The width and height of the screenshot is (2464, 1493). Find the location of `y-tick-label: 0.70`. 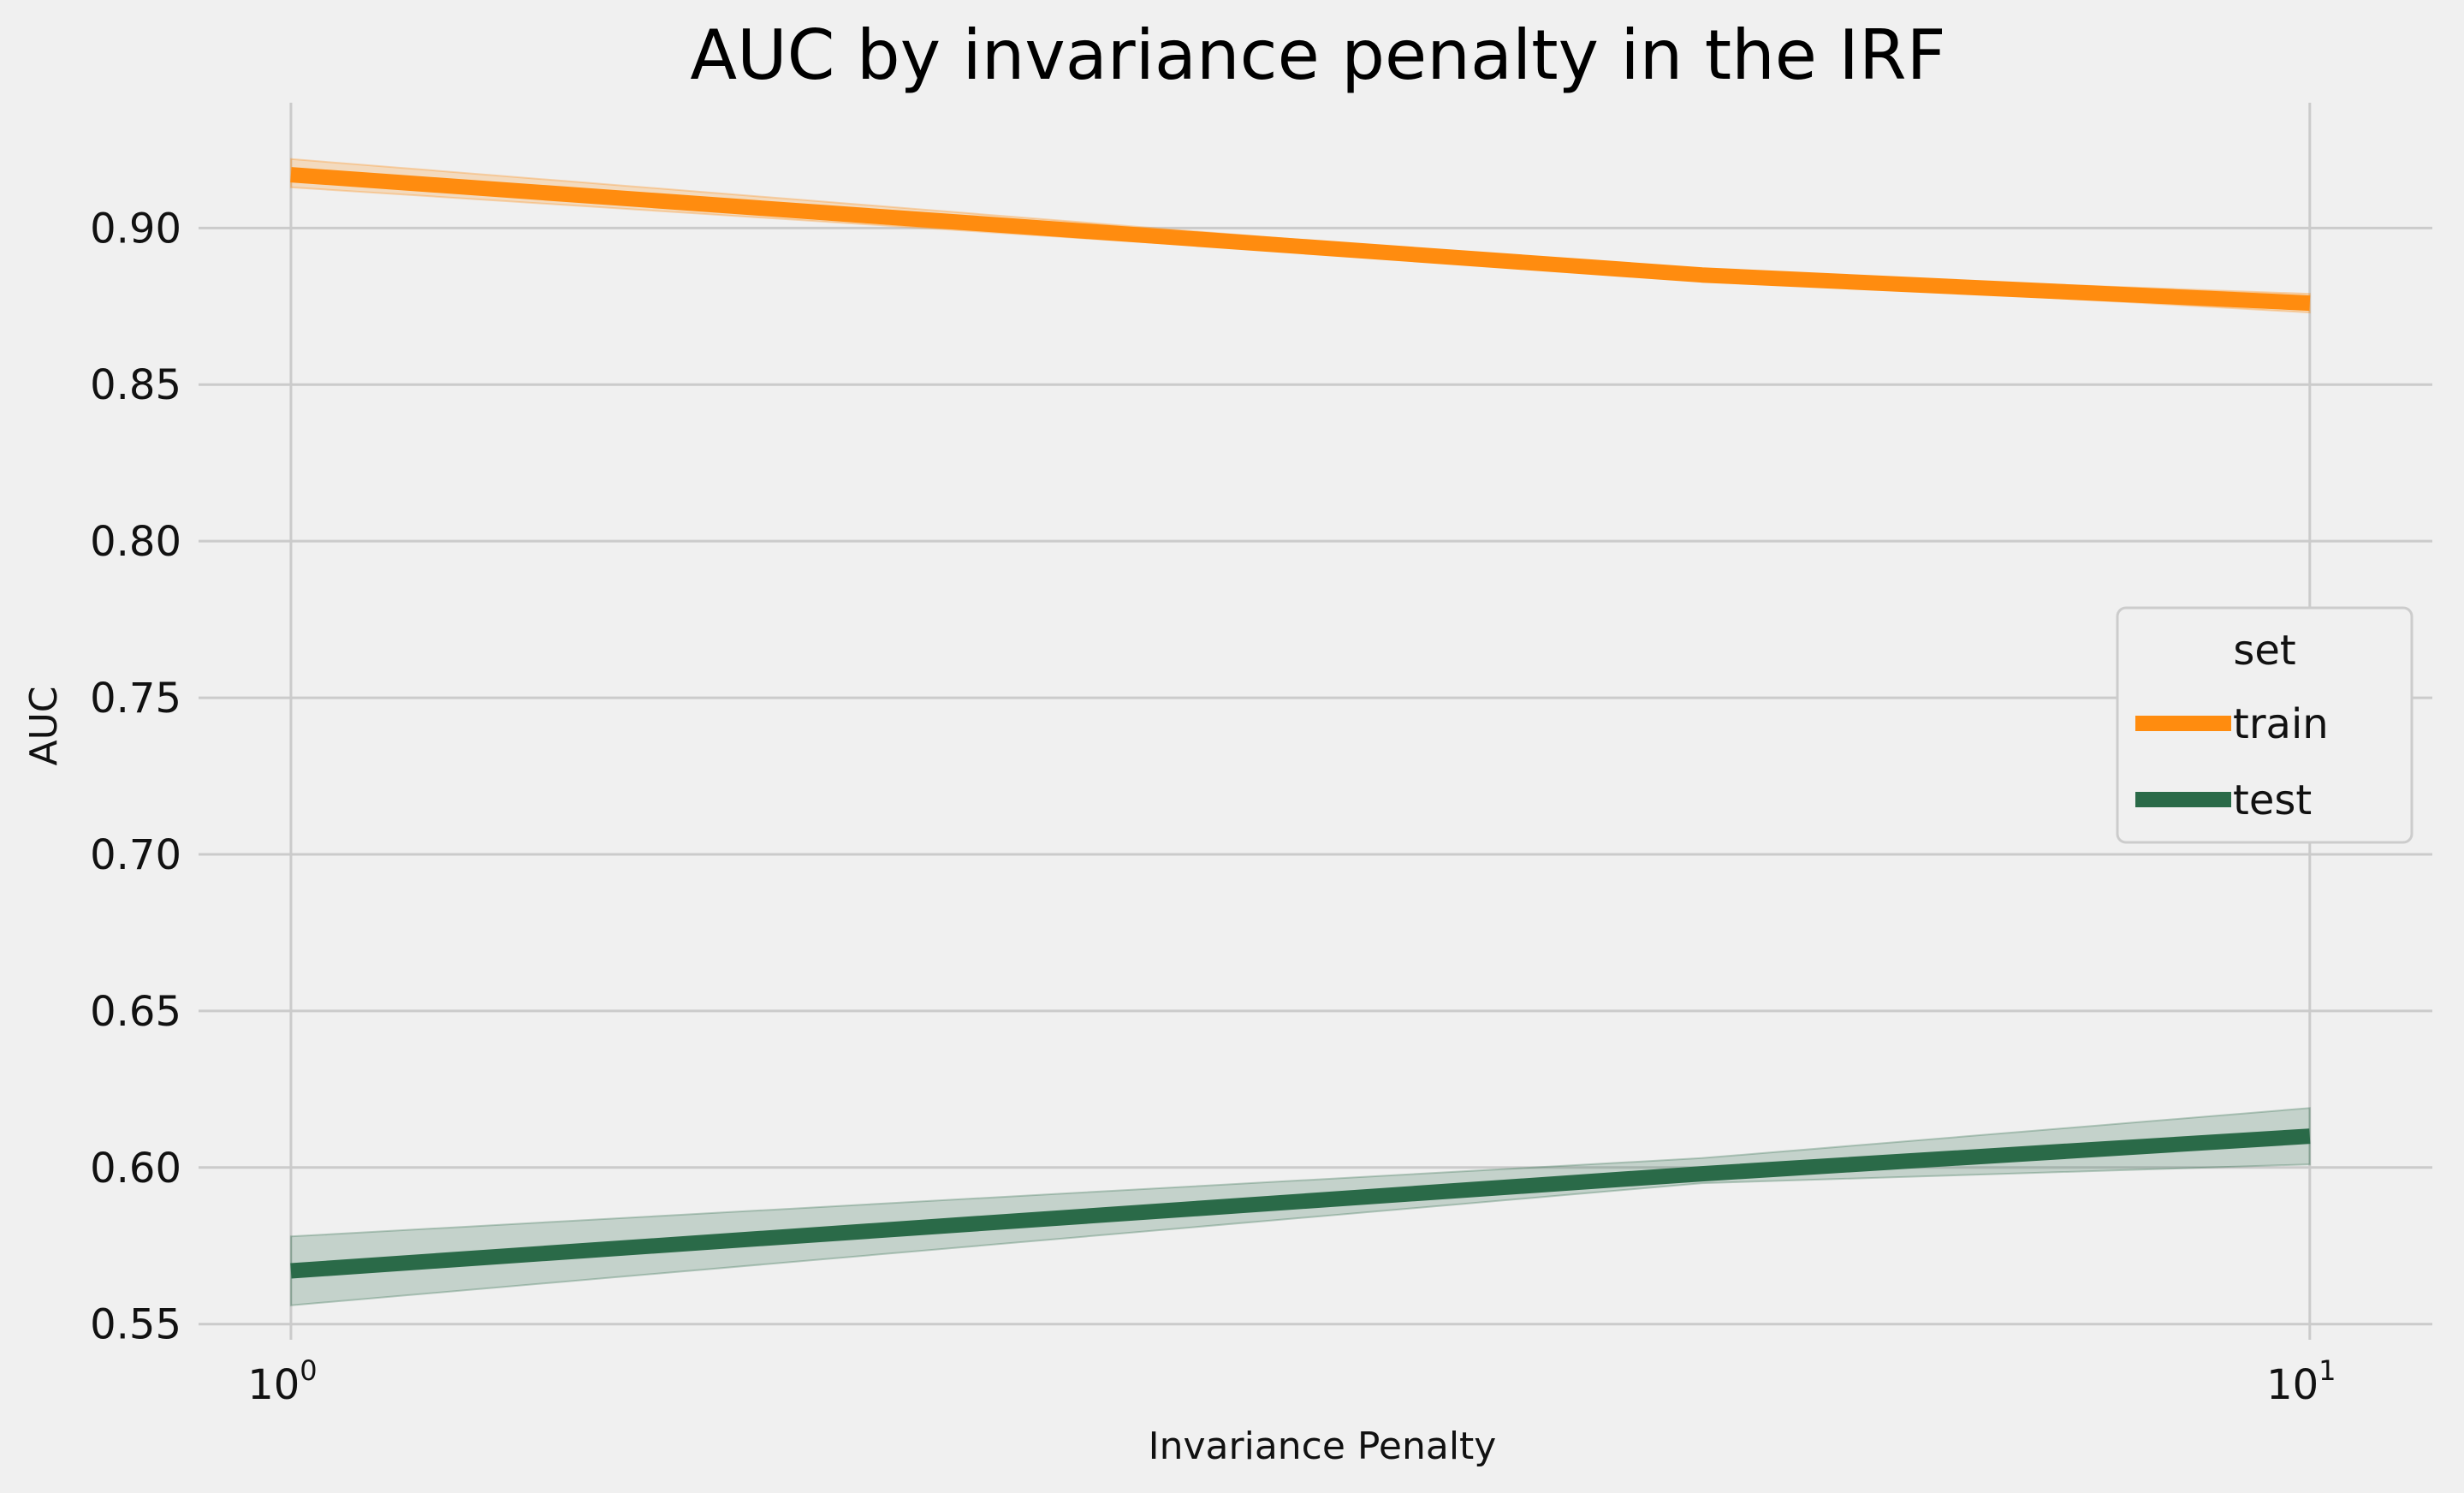

y-tick-label: 0.70 is located at coordinates (135, 855).